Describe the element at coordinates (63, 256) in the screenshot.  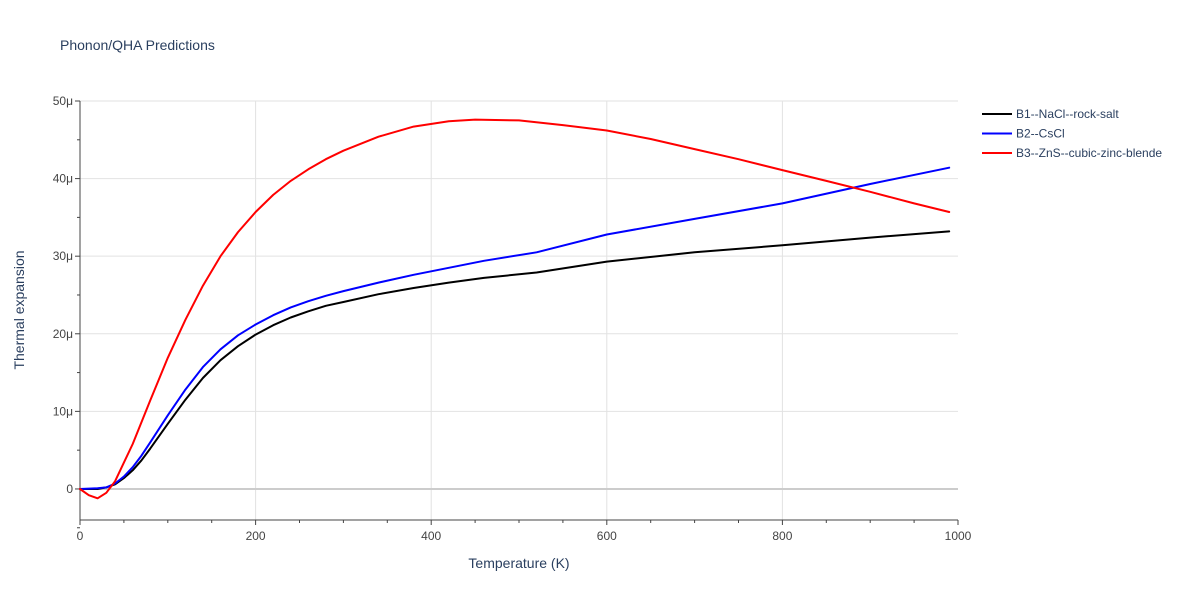
I see `y-tick-label: 30μ` at that location.